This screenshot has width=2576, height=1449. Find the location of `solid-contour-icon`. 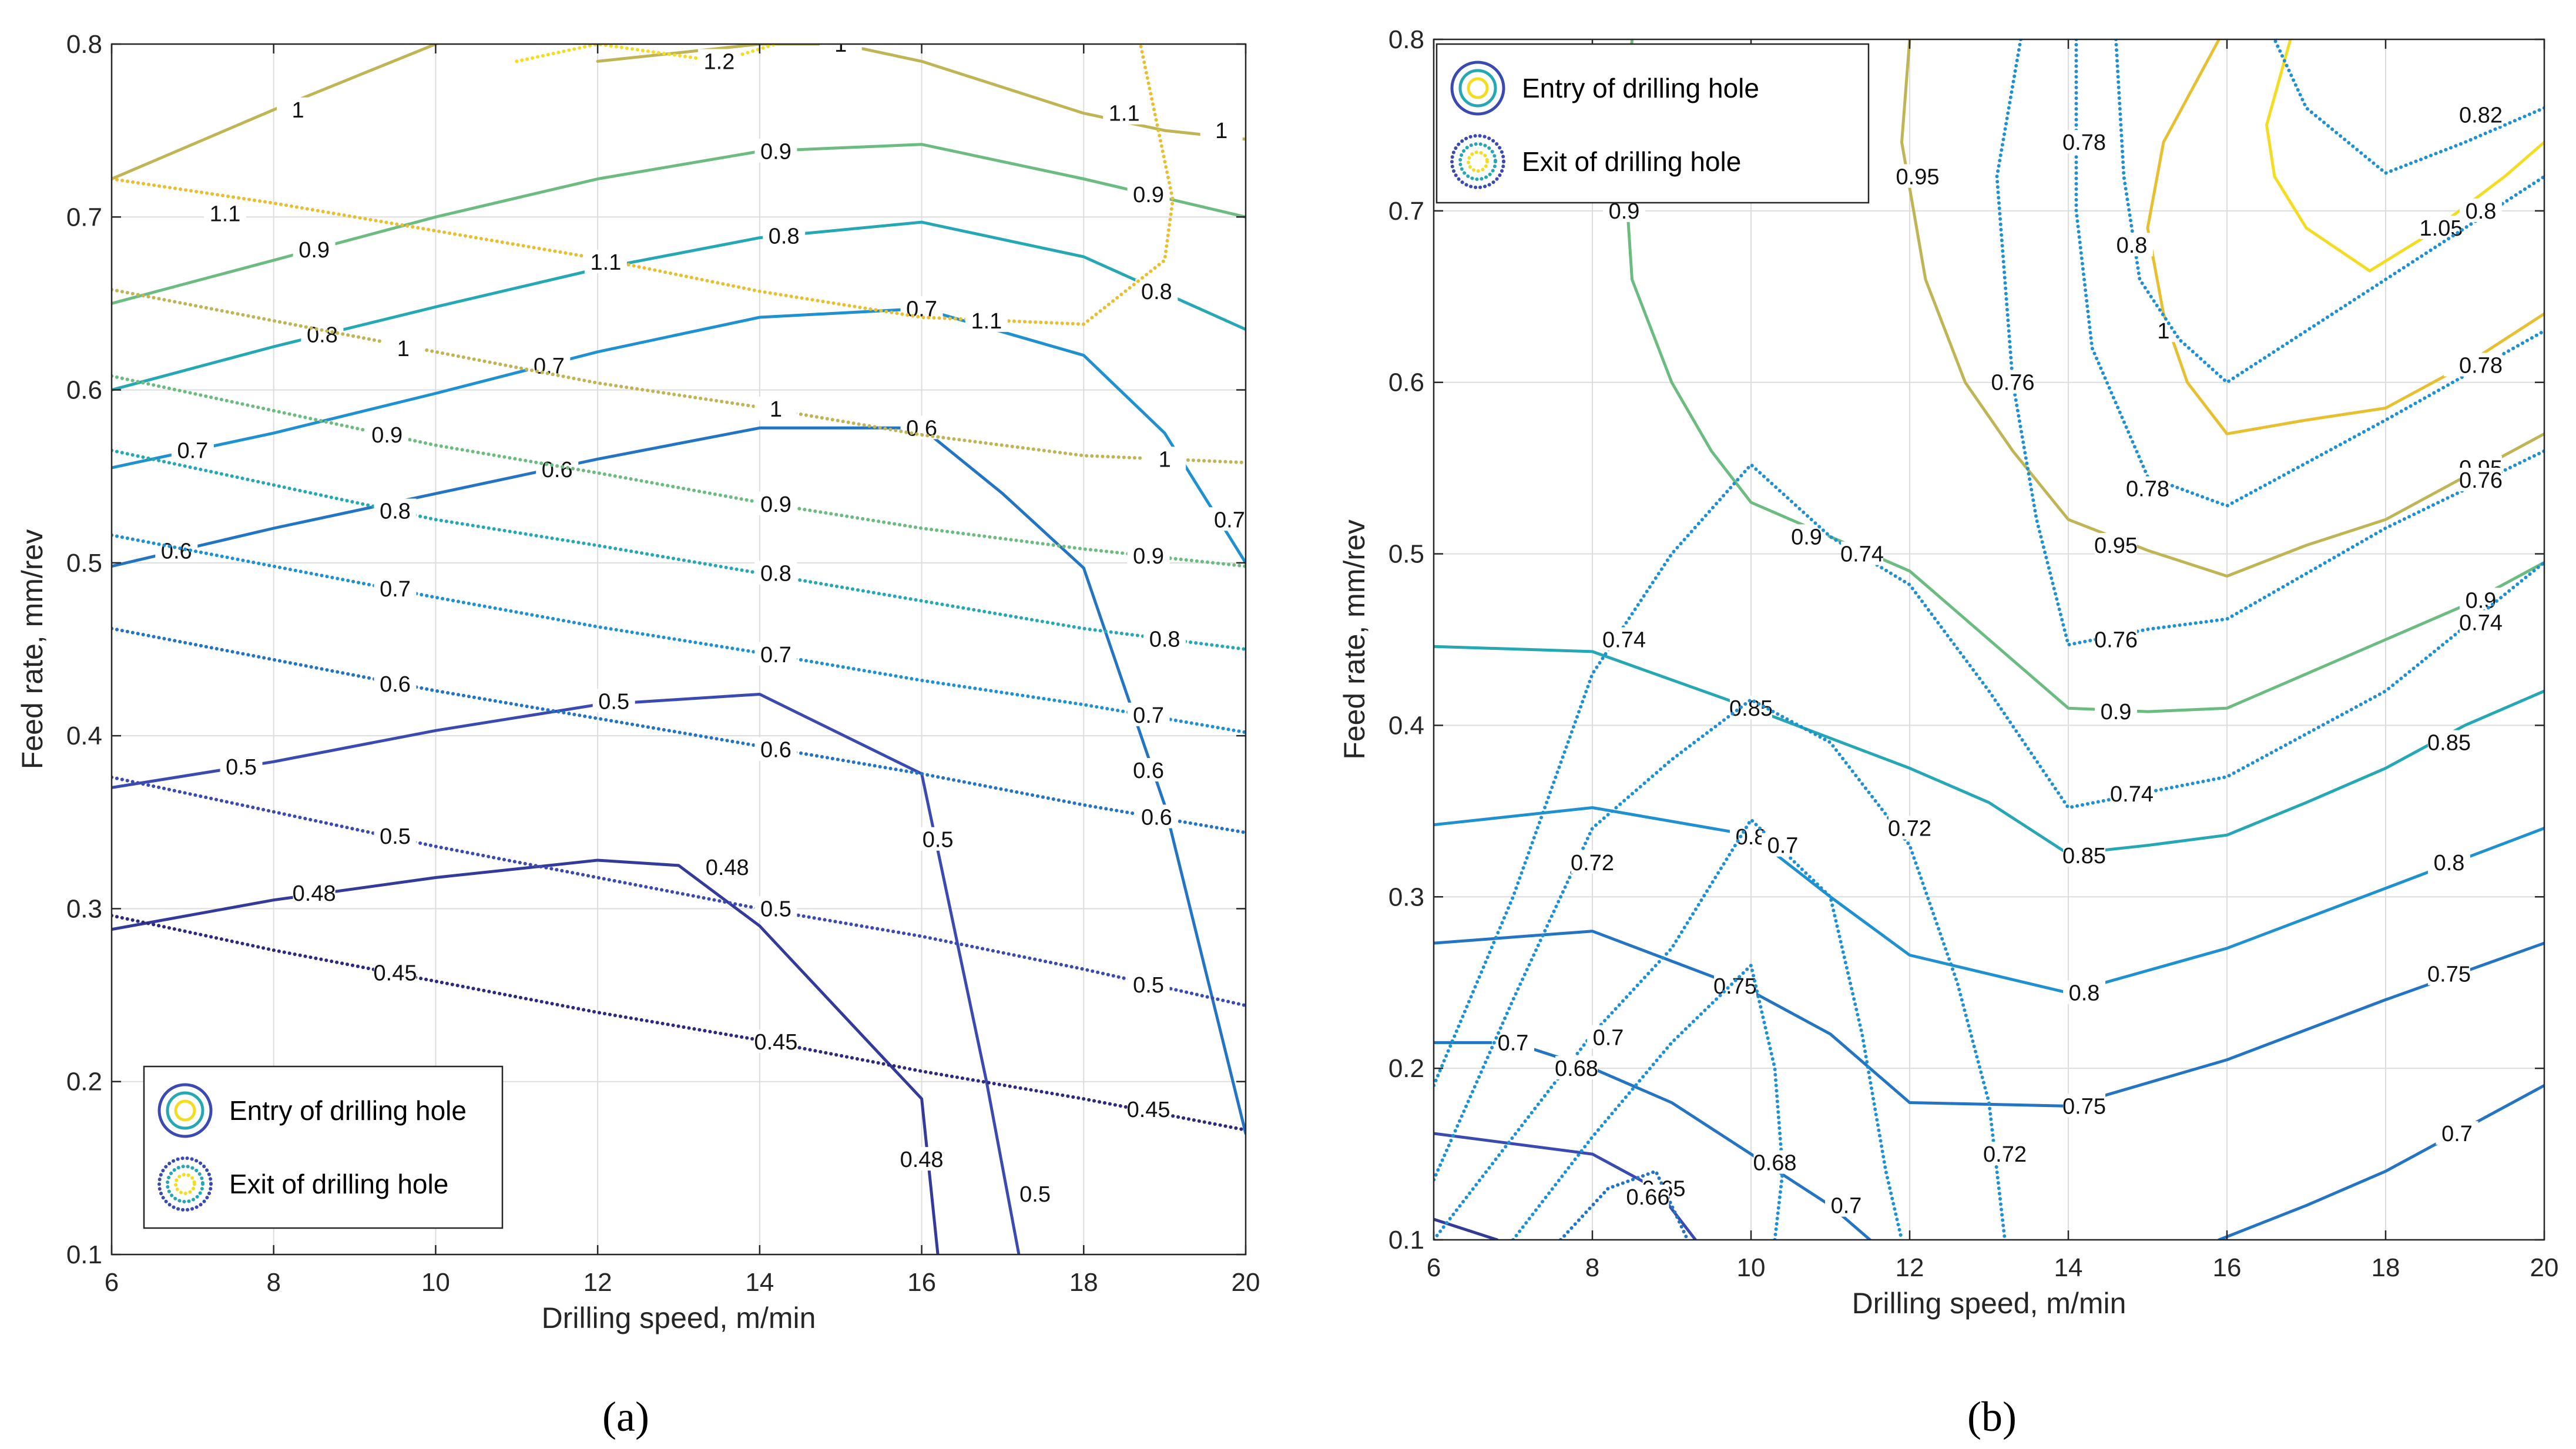

solid-contour-icon is located at coordinates (1477, 88).